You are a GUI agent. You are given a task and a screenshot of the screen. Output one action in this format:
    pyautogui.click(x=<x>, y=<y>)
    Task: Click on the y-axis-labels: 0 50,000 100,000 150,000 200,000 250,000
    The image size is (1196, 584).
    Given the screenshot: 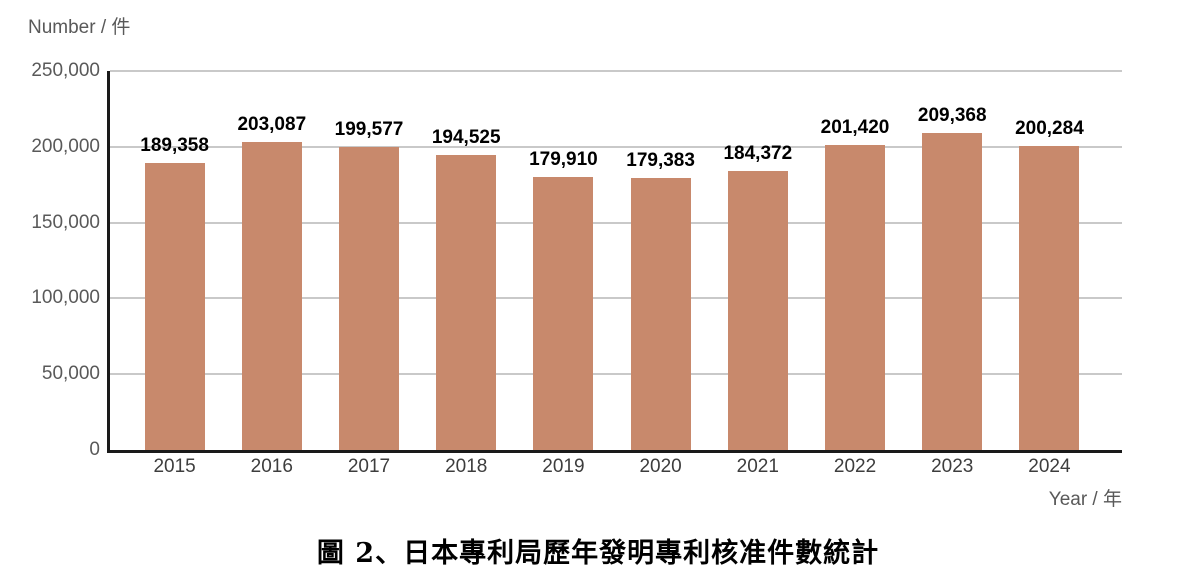 What is the action you would take?
    pyautogui.click(x=50, y=260)
    